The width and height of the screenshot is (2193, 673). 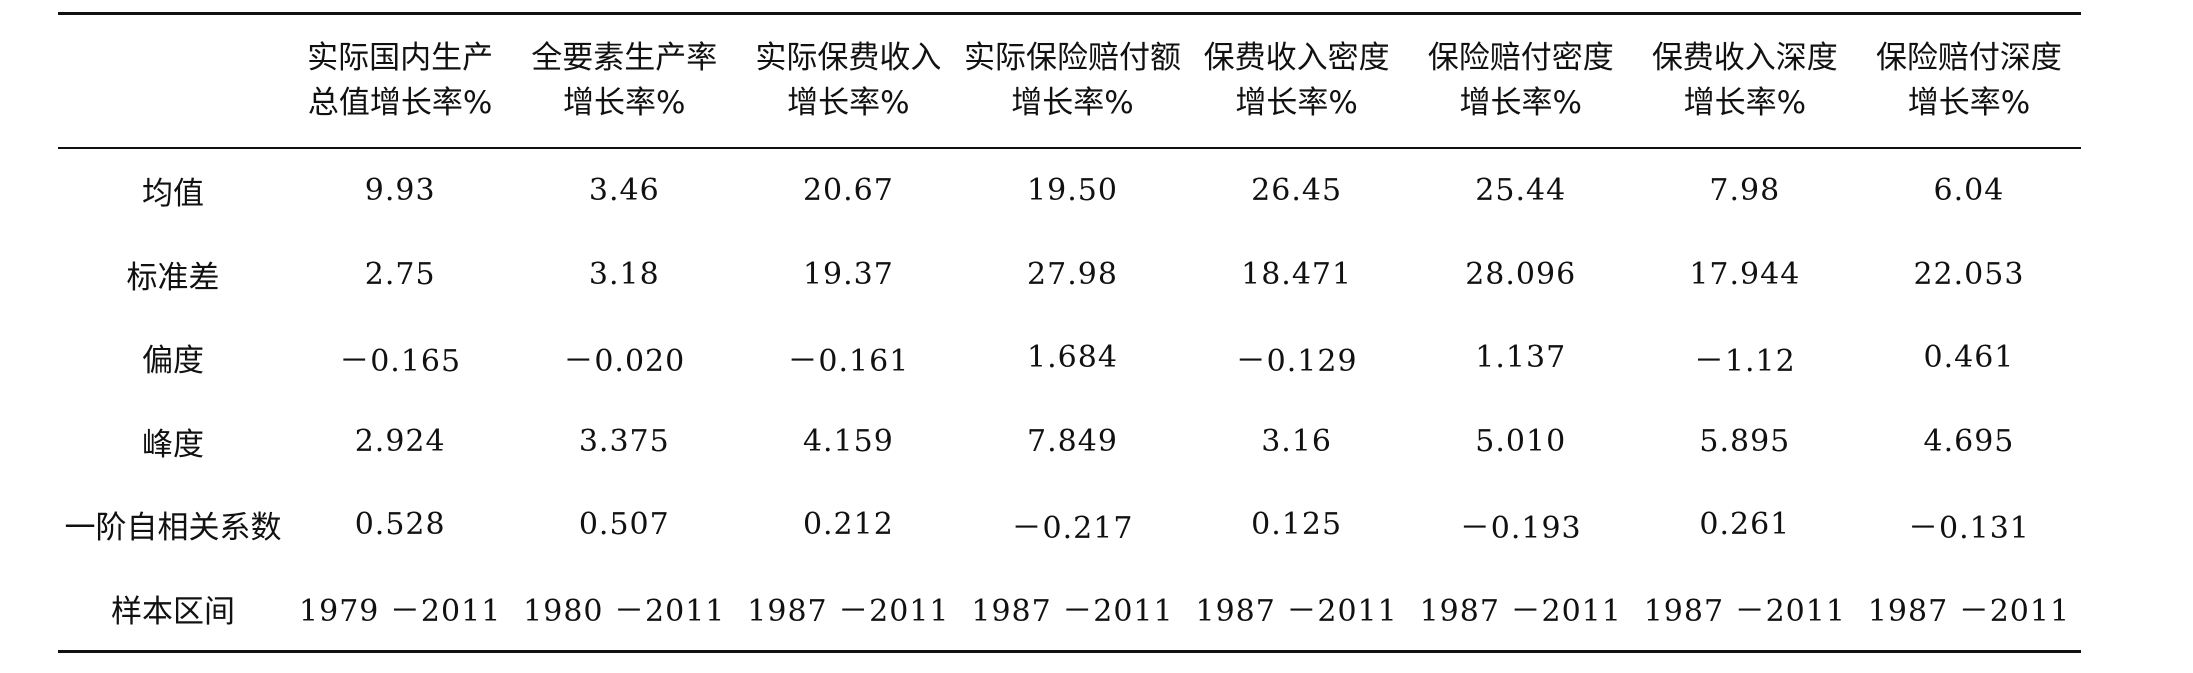 I want to click on column-header-real-claims-growth: 实际保险赔付额 增长率%, so click(x=1072, y=81).